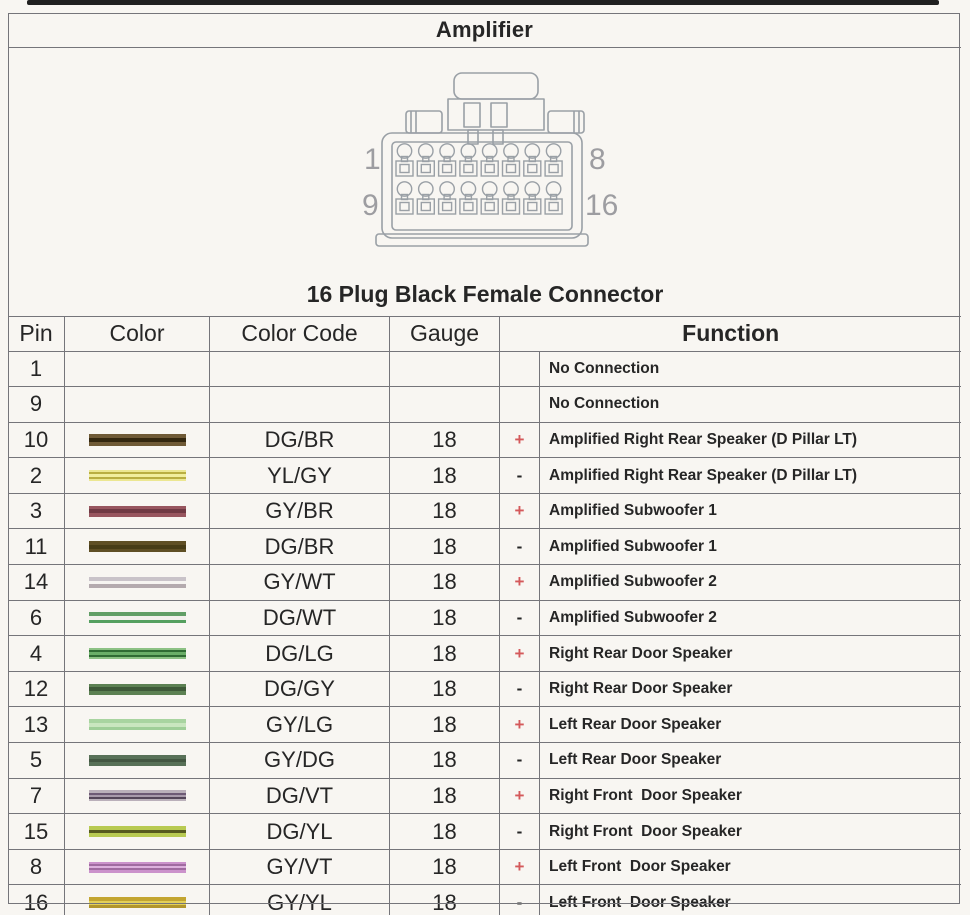  What do you see at coordinates (36, 475) in the screenshot?
I see `pin-number-cell: 2` at bounding box center [36, 475].